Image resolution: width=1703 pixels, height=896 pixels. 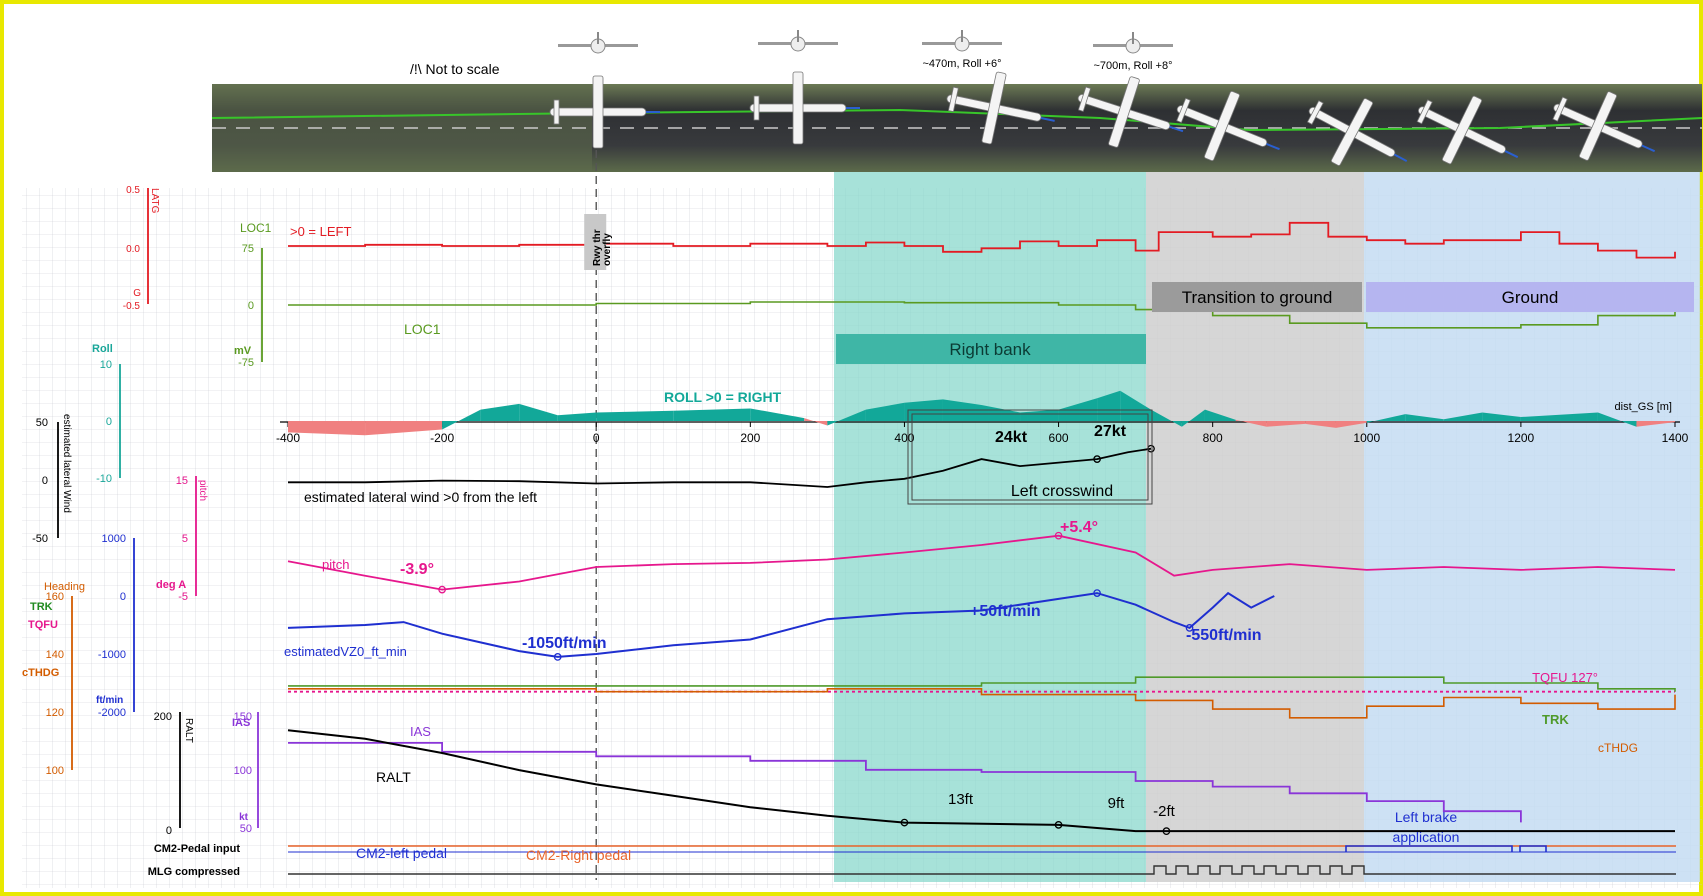 I want to click on x-tick-label: 600, so click(x=1059, y=438).